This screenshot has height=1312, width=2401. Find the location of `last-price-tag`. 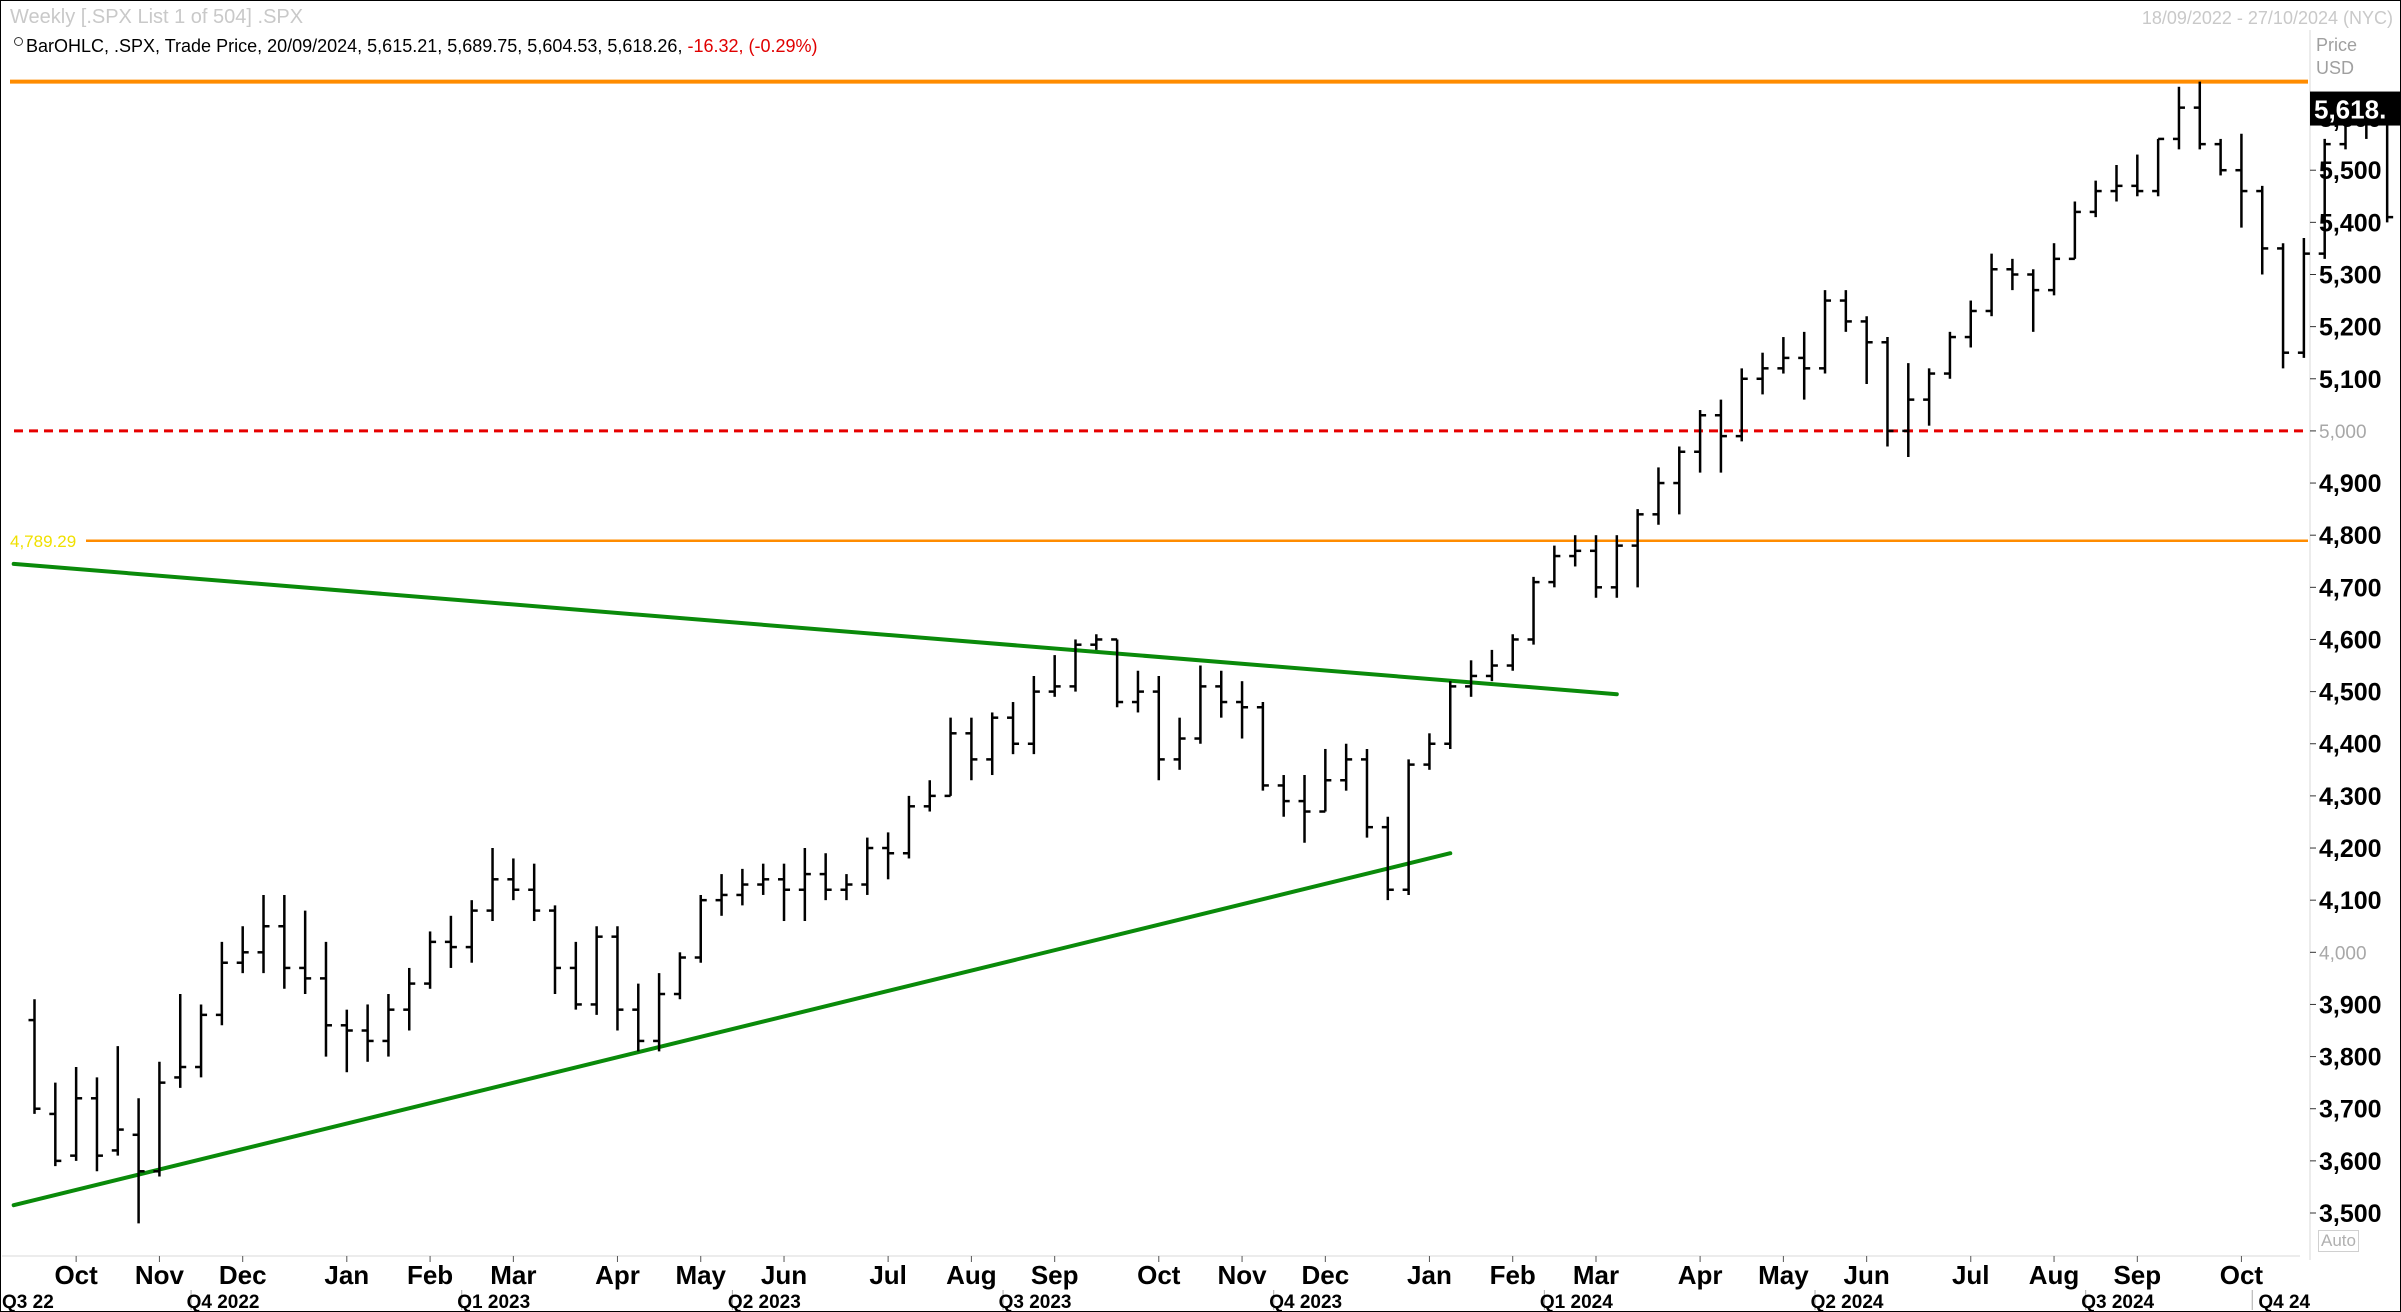

last-price-tag is located at coordinates (2355, 108).